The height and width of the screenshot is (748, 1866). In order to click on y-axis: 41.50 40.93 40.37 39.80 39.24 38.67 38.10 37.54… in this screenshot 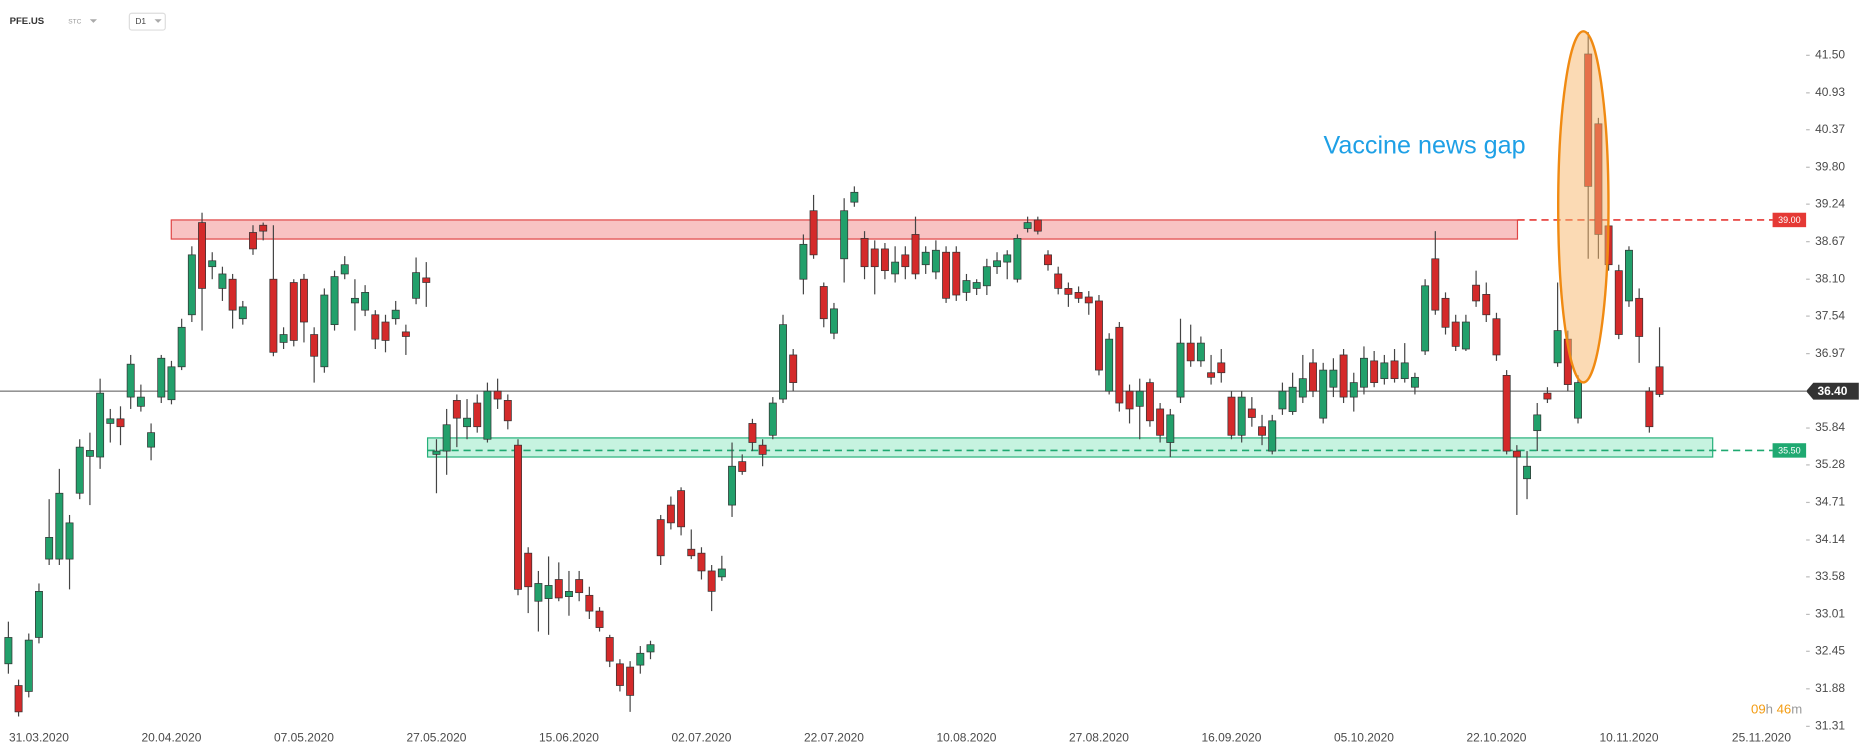, I will do `click(1815, 390)`.